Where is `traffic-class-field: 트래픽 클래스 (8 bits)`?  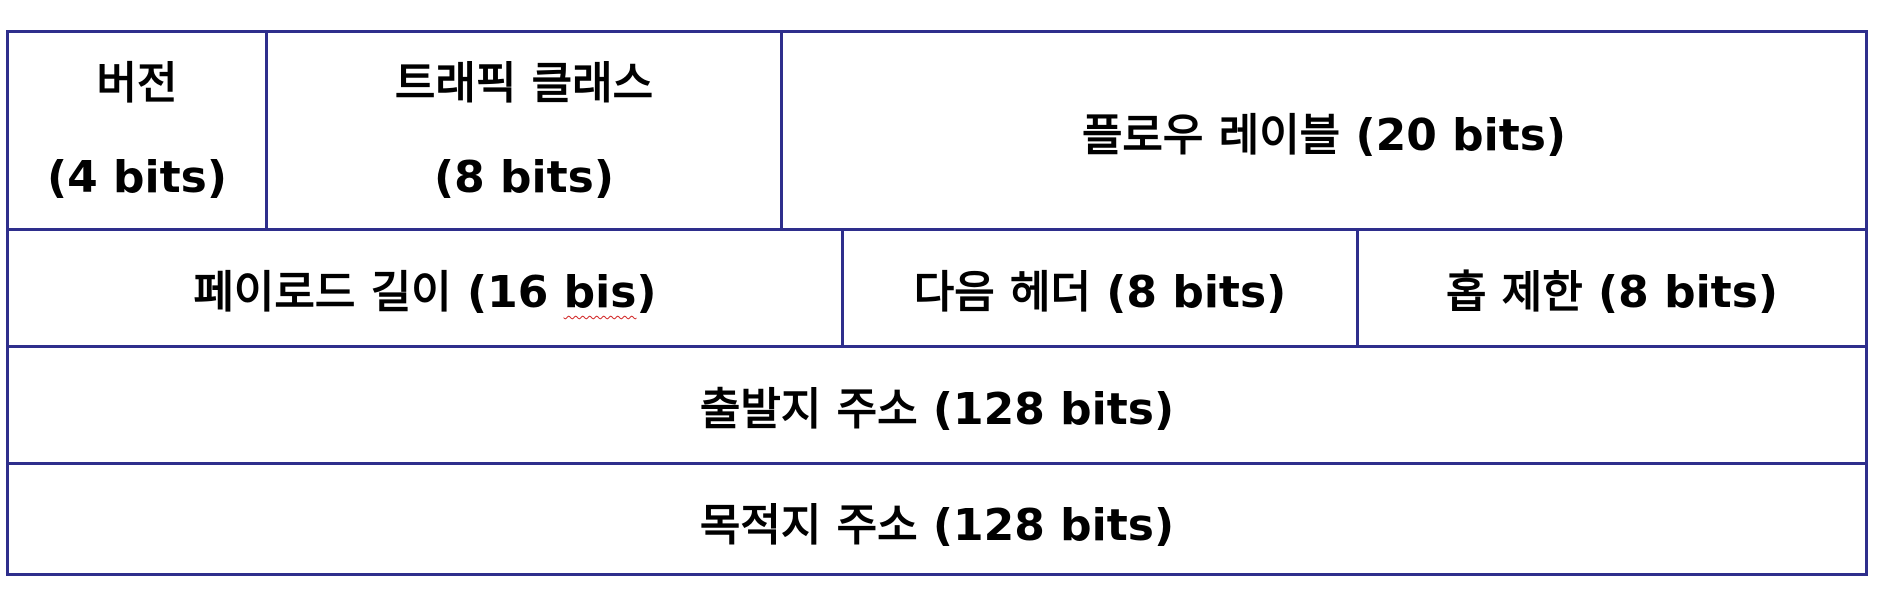
traffic-class-field: 트래픽 클래스 (8 bits) is located at coordinates (522, 130).